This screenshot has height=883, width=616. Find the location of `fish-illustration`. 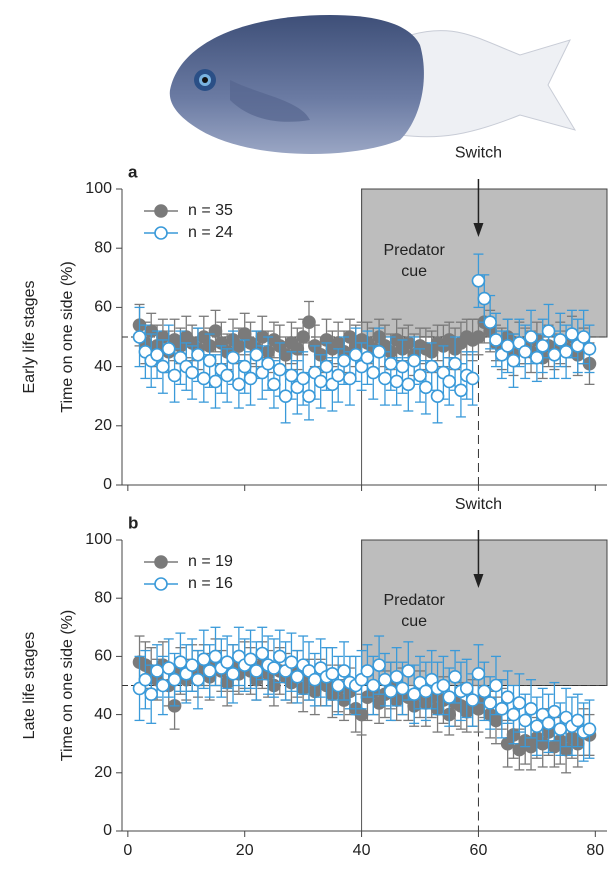

fish-illustration is located at coordinates (373, 84).